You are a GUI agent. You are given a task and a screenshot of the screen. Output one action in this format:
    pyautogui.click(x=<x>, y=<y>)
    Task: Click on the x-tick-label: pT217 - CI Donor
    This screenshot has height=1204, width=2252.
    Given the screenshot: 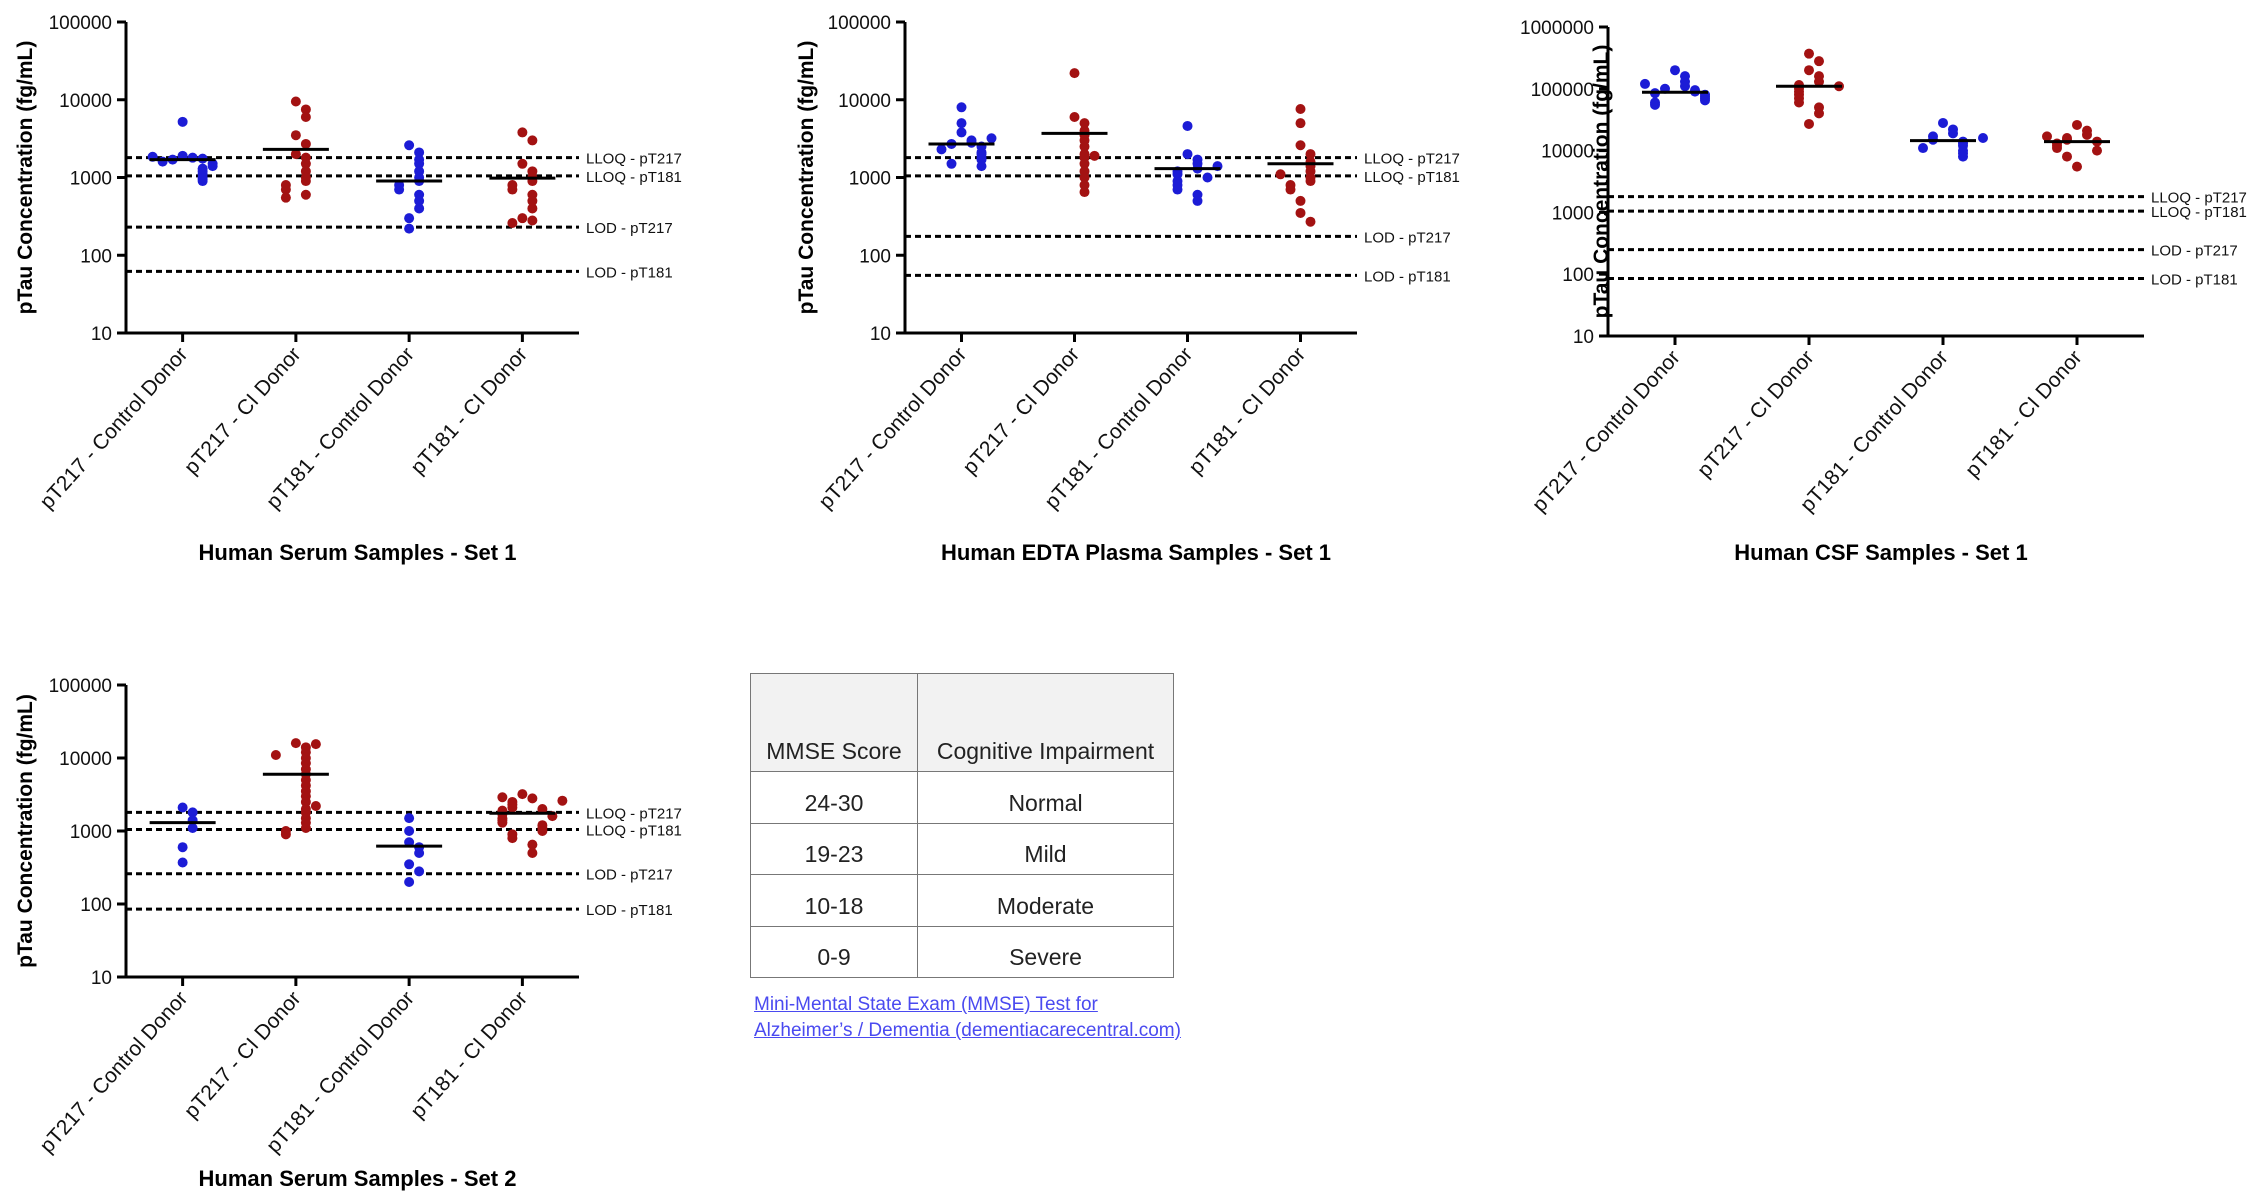 What is the action you would take?
    pyautogui.click(x=1756, y=414)
    